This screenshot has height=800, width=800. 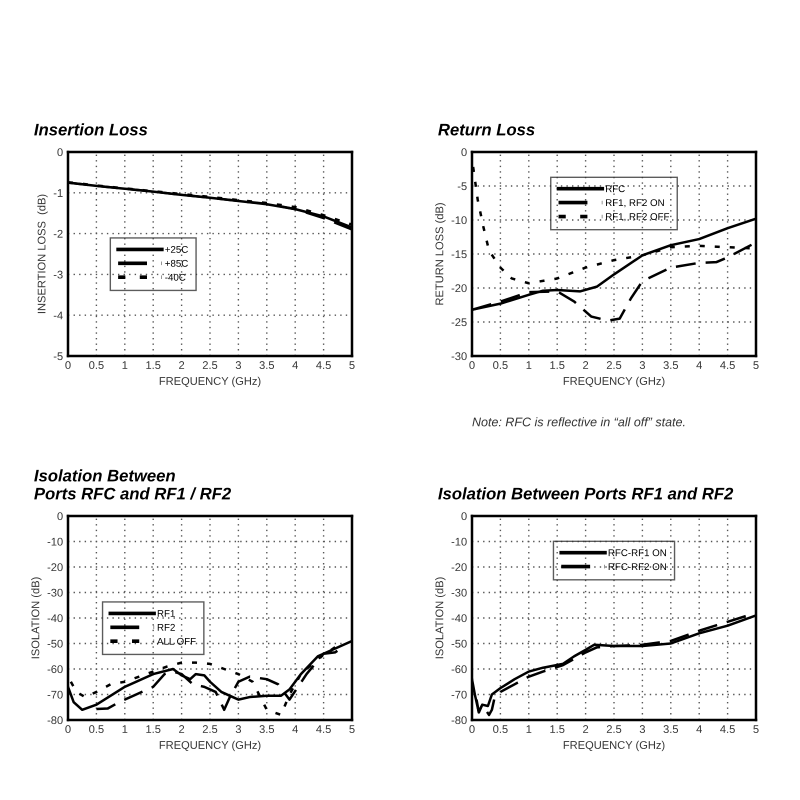 What do you see at coordinates (42, 254) in the screenshot?
I see `y-axis-title: INSERTION LOSS (dB)` at bounding box center [42, 254].